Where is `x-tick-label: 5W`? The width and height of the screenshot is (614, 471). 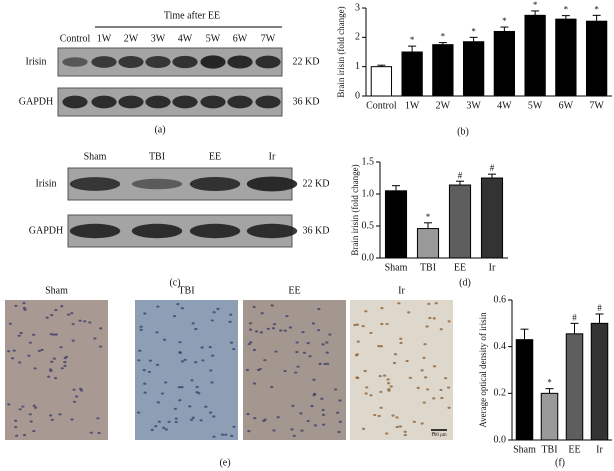
x-tick-label: 5W is located at coordinates (535, 105).